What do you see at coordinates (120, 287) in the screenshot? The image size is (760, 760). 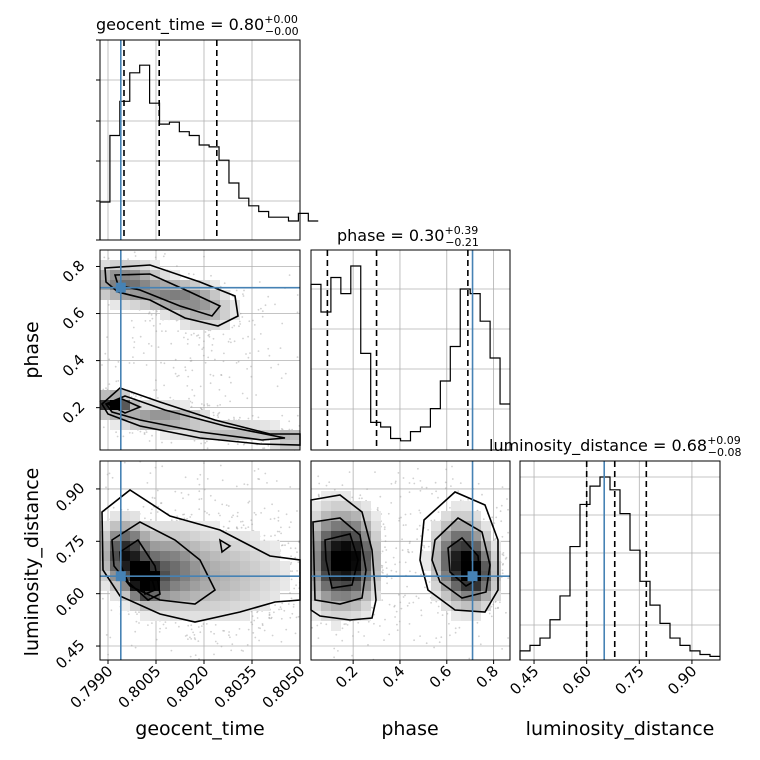 I see `truth-marker` at bounding box center [120, 287].